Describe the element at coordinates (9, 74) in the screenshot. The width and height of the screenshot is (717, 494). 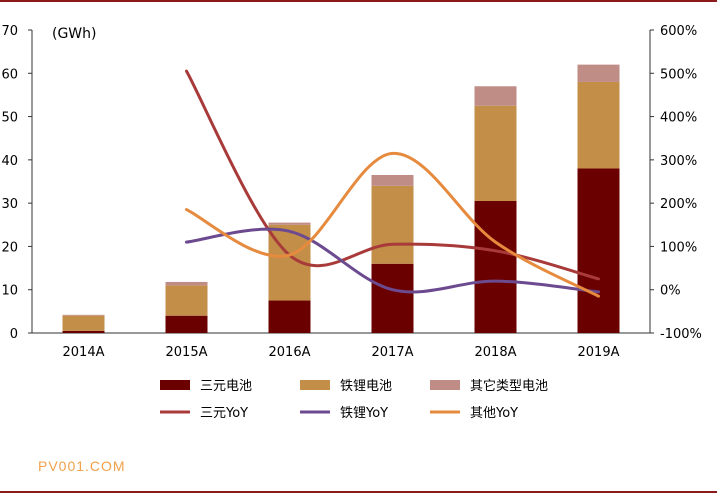
I see `y-tick-label-left: 60` at that location.